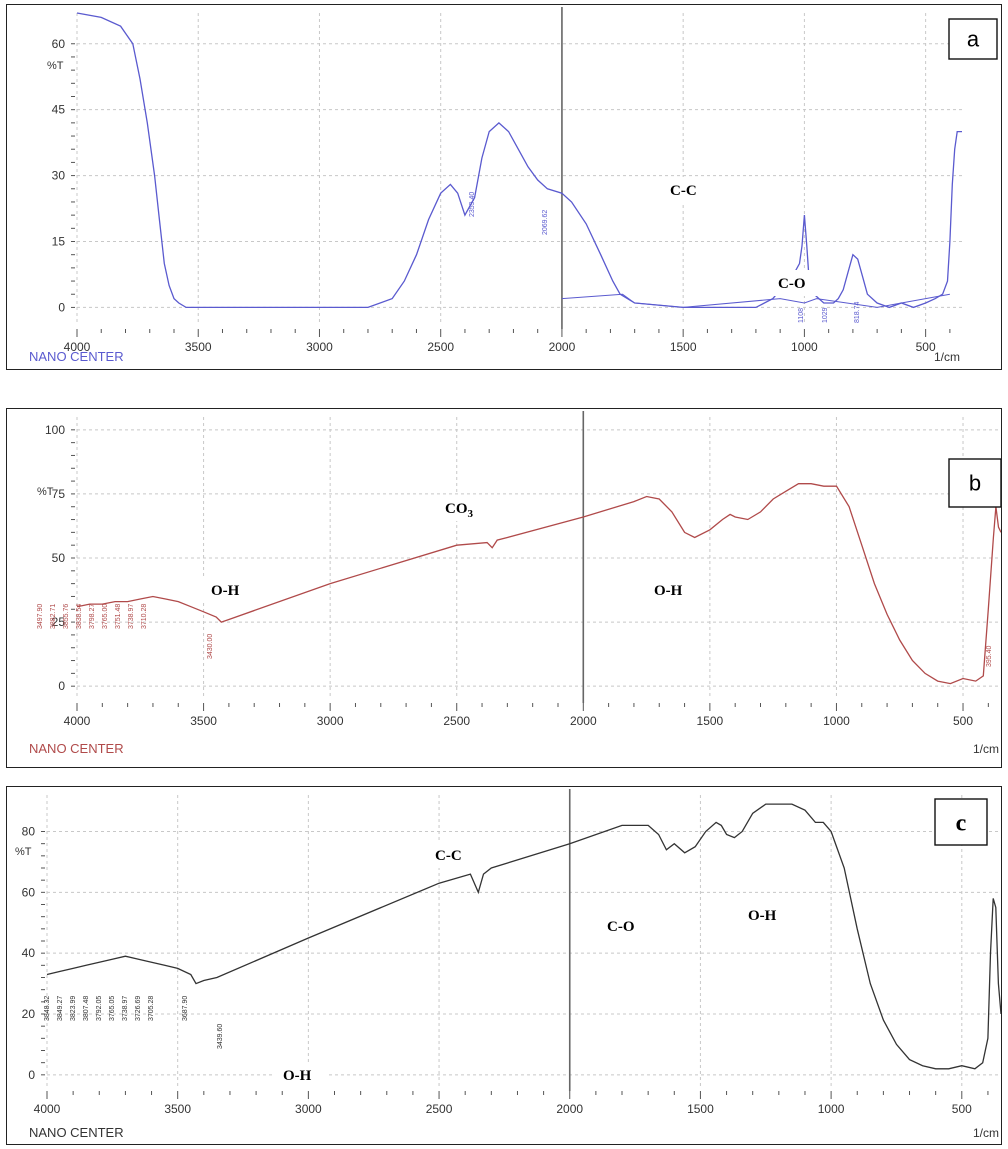 The width and height of the screenshot is (1008, 1149). I want to click on peak-label: 3765.00, so click(105, 616).